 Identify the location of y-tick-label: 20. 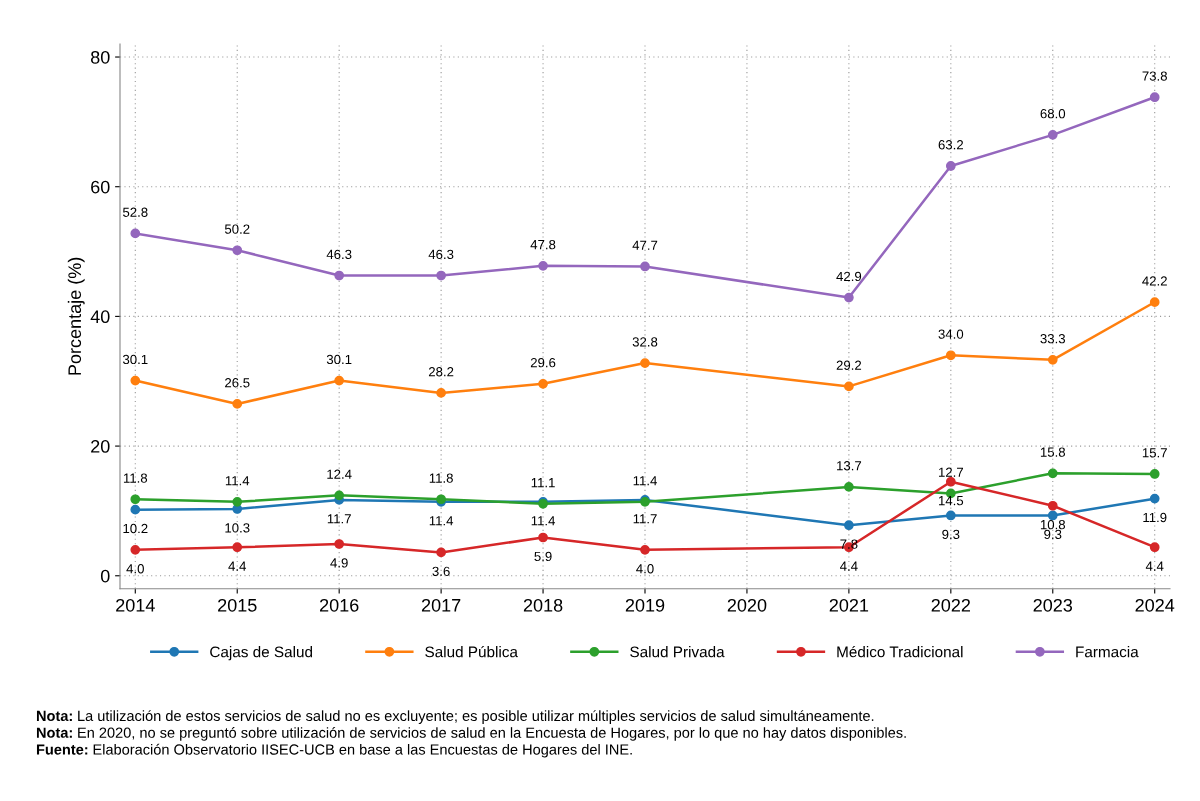
(100, 446).